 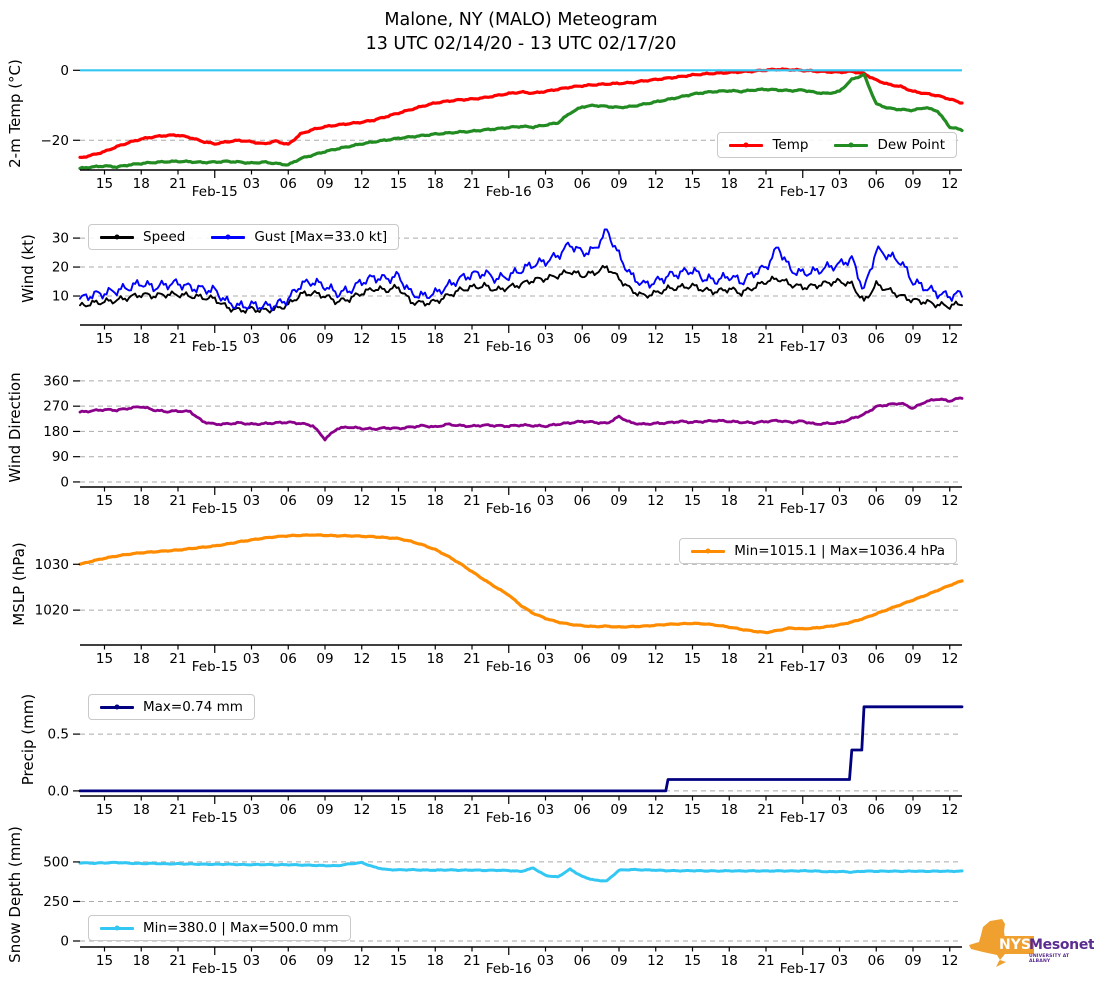 I want to click on y-tick-label: 20, so click(x=60, y=268).